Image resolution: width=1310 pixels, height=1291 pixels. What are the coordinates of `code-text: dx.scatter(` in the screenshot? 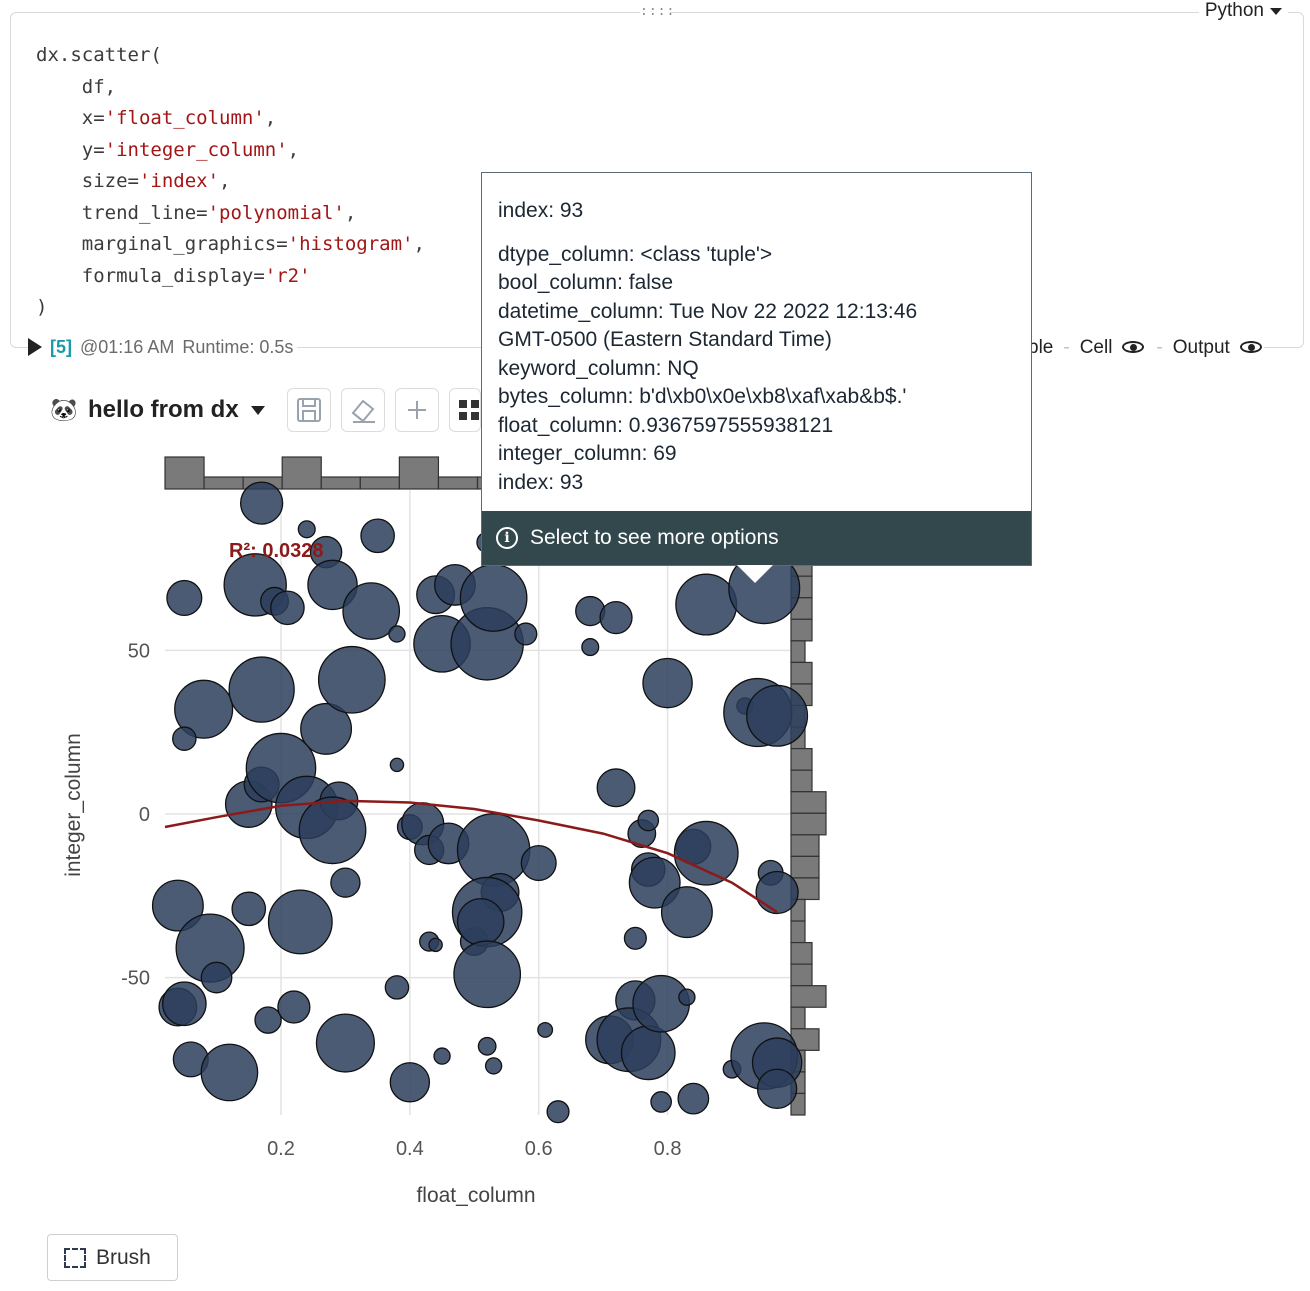 It's located at (99, 55).